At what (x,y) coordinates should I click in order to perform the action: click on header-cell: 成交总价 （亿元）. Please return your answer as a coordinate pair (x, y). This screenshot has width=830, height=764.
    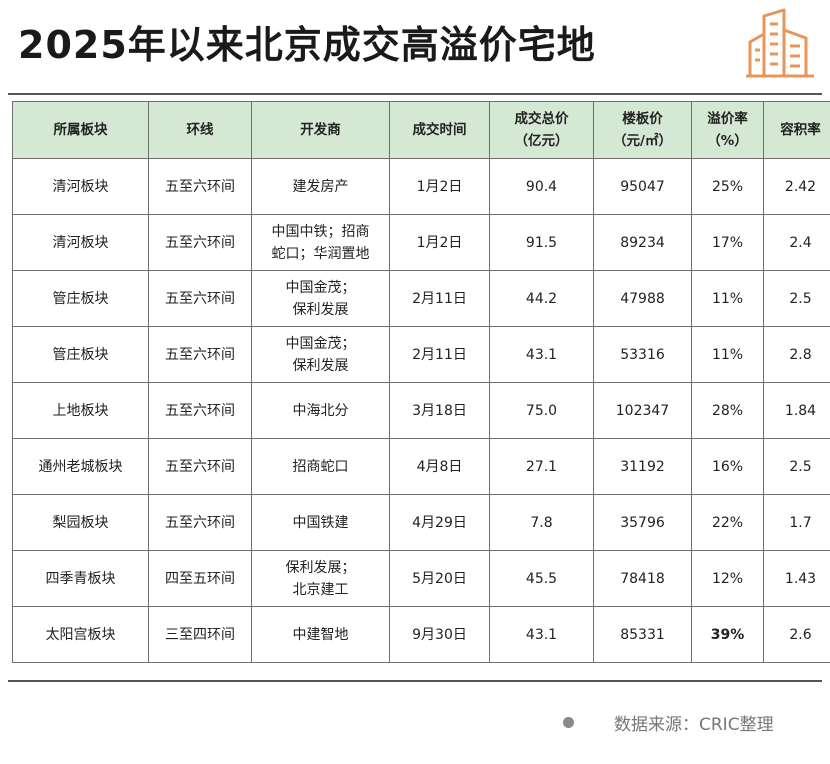
    Looking at the image, I should click on (541, 130).